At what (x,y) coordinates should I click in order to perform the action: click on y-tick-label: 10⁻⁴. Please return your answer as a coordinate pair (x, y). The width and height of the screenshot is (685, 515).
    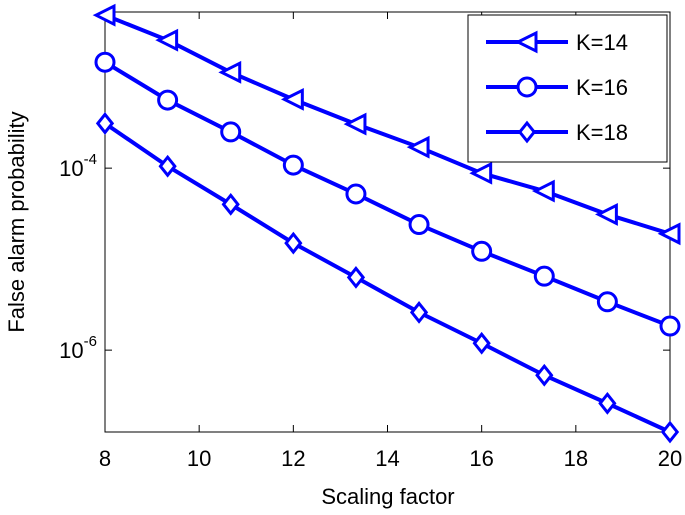
    Looking at the image, I should click on (78, 166).